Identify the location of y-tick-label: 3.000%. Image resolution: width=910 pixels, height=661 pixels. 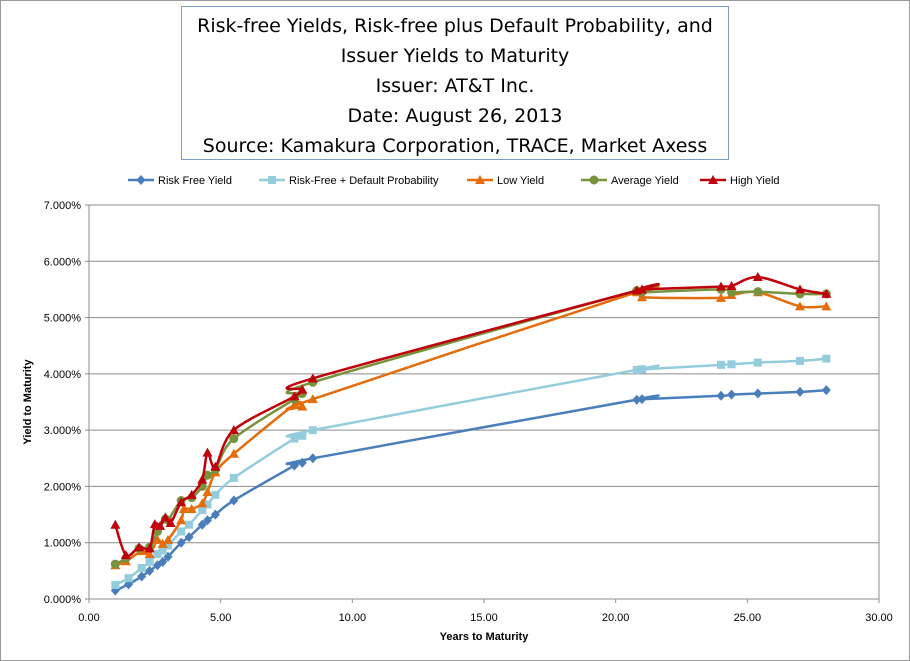
(63, 431).